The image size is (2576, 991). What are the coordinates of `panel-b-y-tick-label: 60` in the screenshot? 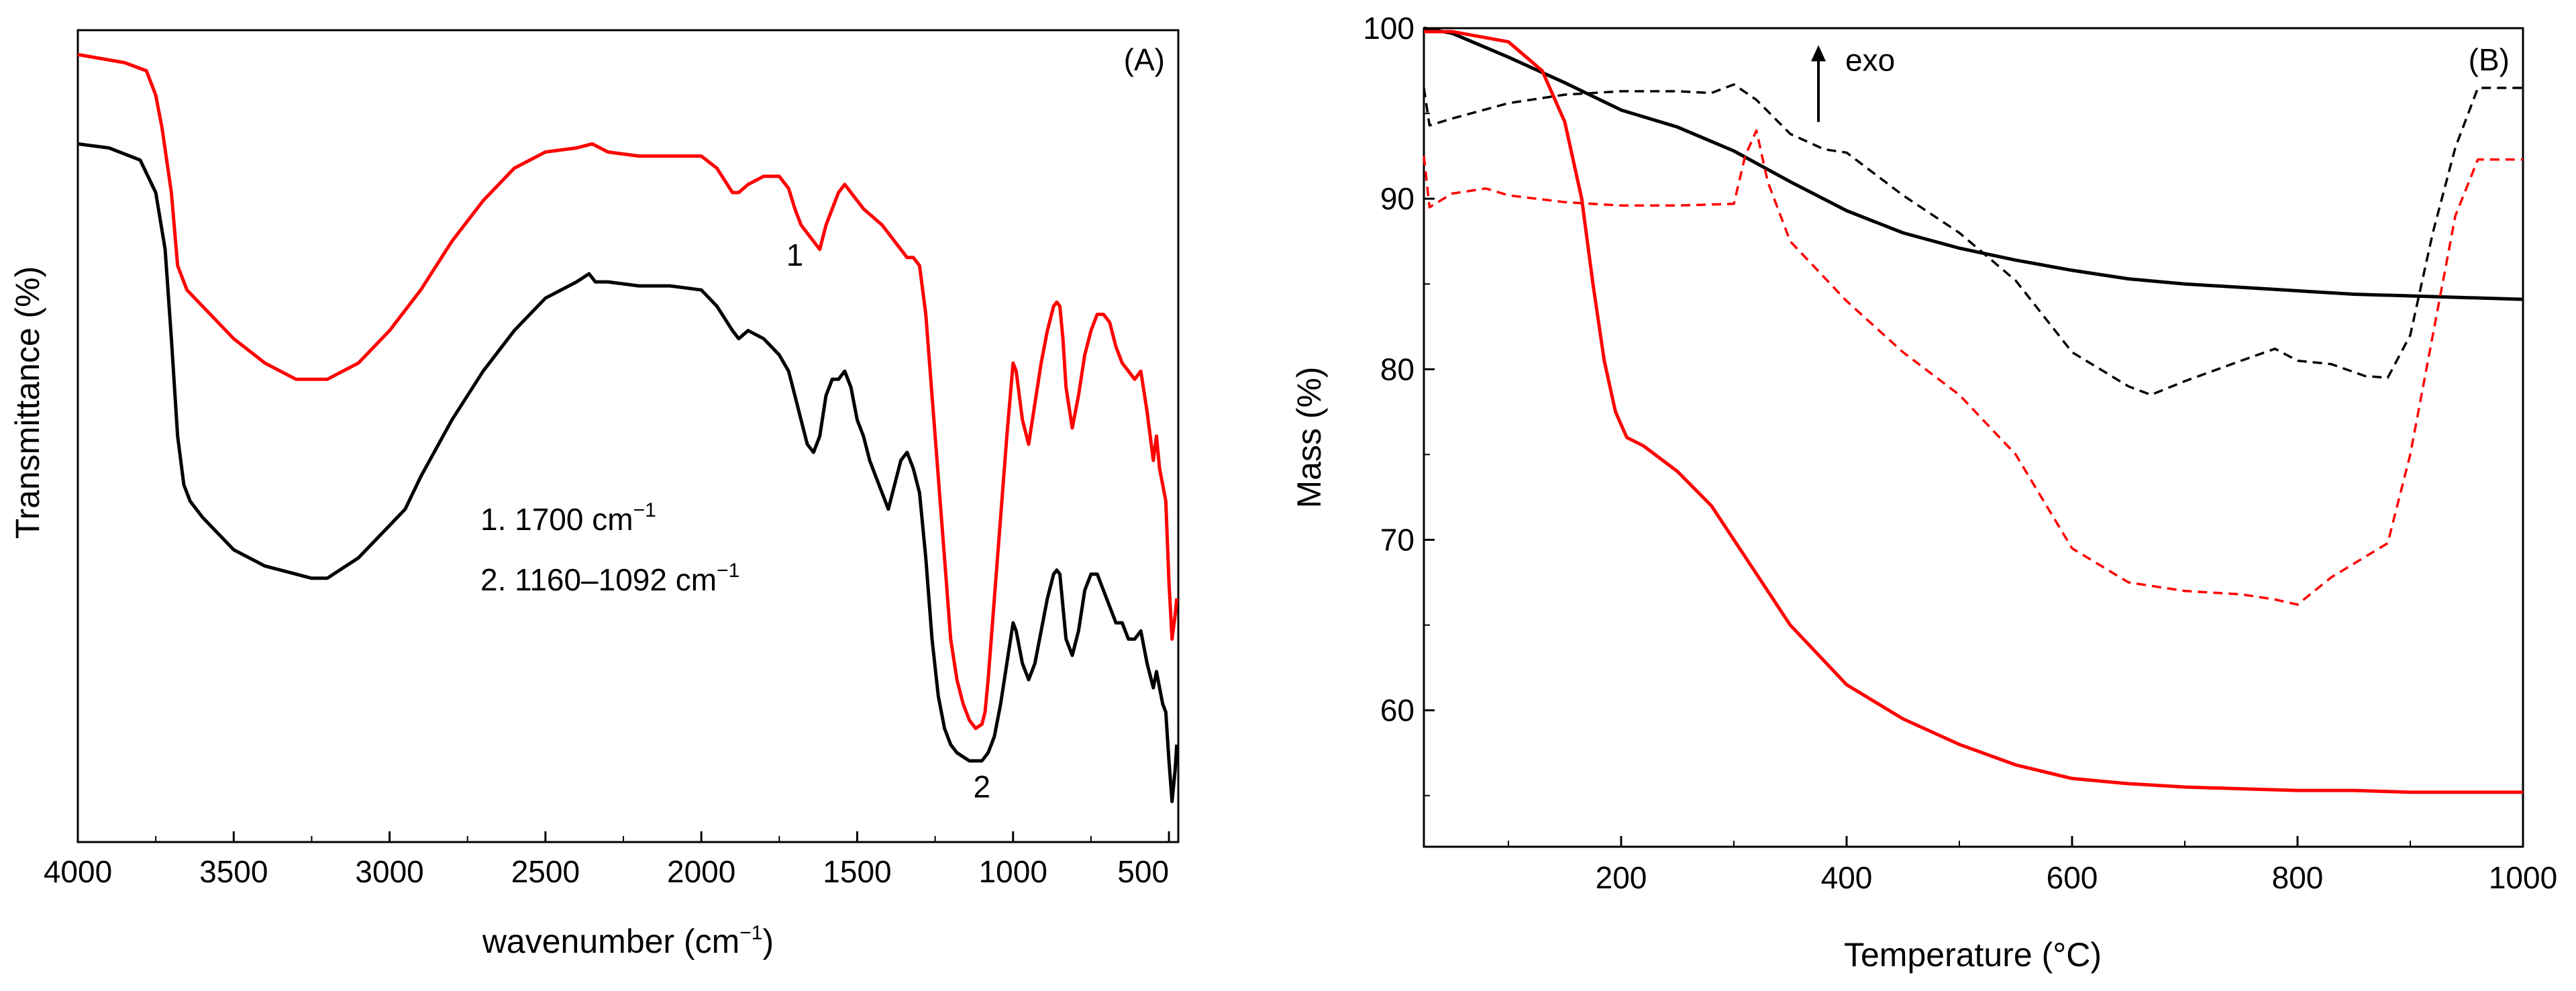 It's located at (1397, 710).